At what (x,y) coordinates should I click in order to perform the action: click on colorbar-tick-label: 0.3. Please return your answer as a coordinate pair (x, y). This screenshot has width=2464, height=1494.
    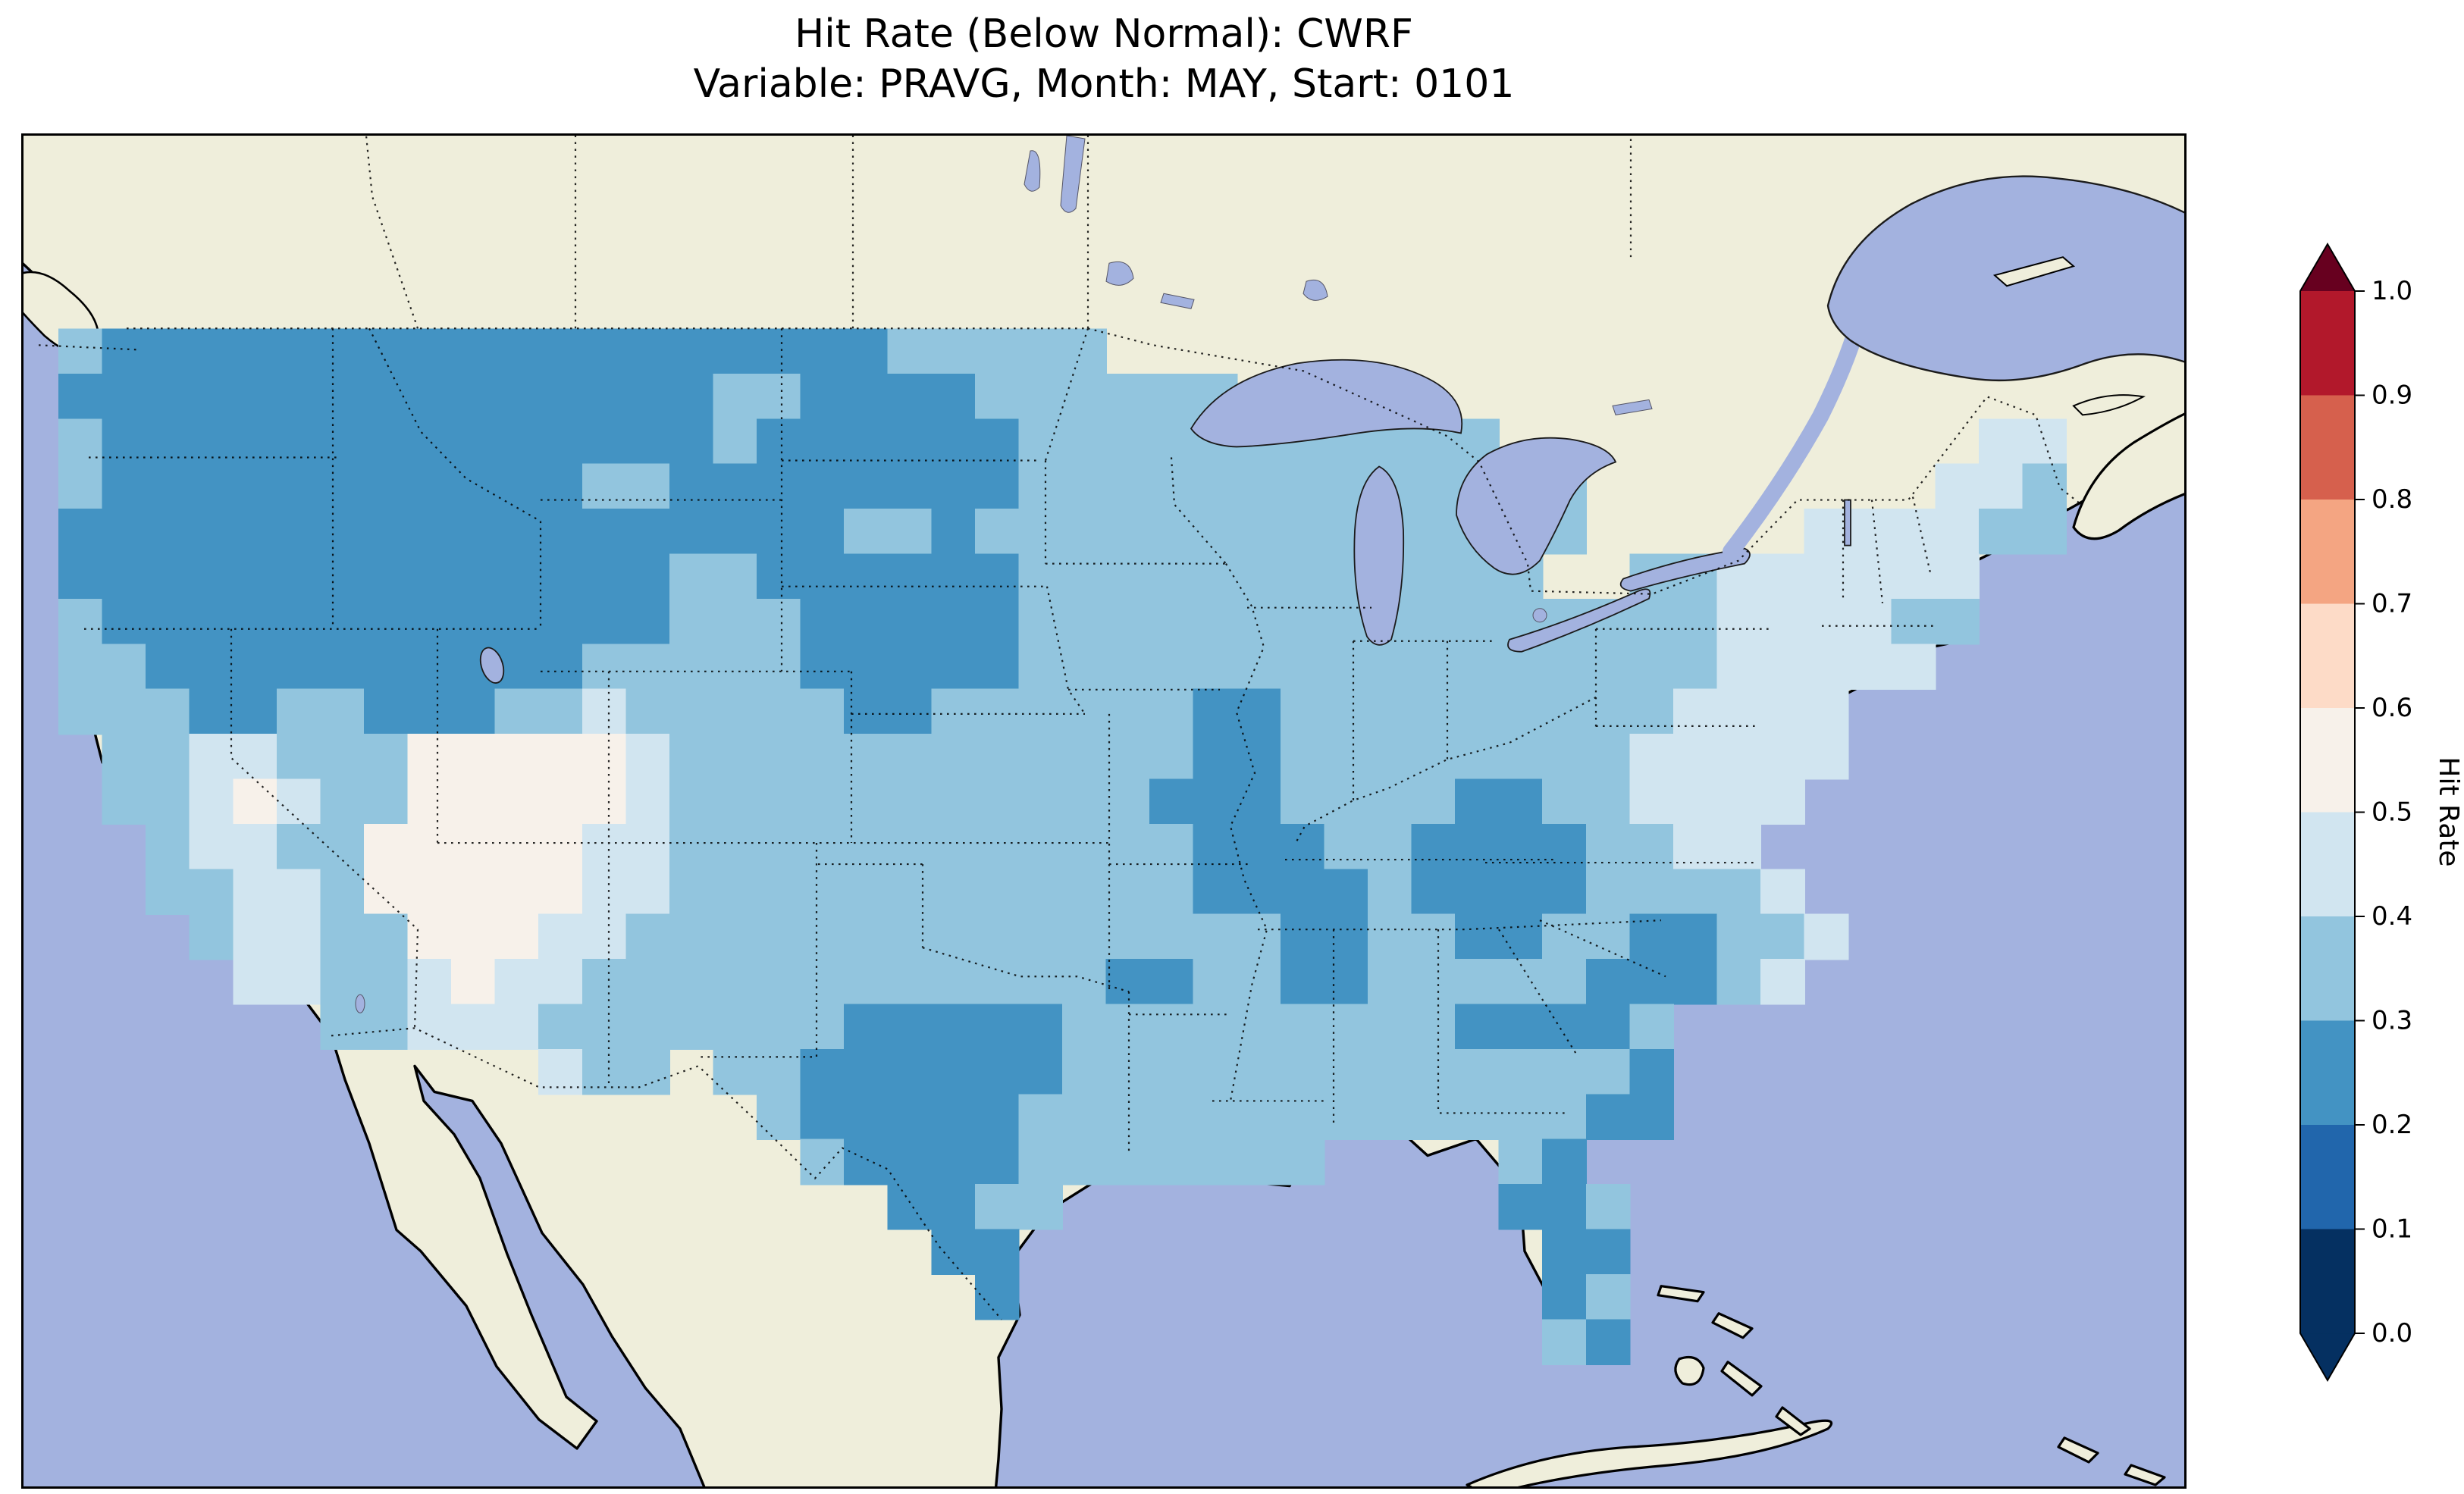
    Looking at the image, I should click on (2392, 1021).